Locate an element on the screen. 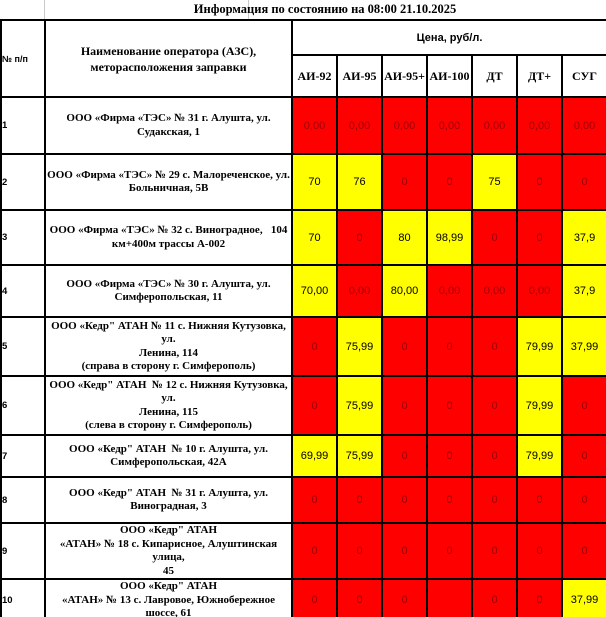 The height and width of the screenshot is (617, 606). row-number: 1 is located at coordinates (23, 125).